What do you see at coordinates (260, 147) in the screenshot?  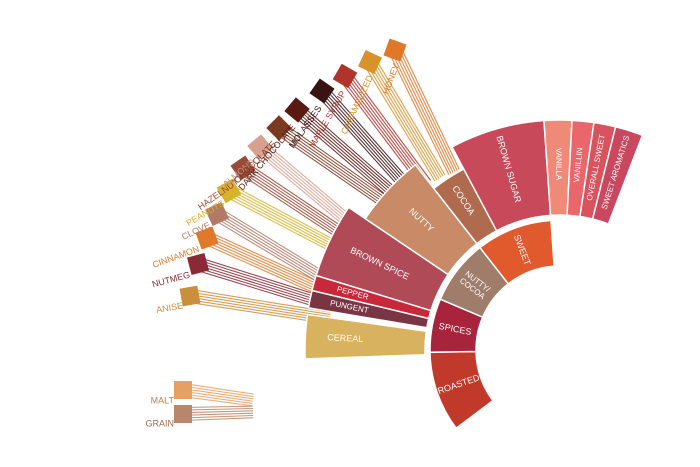 I see `leaf-marker-almond` at bounding box center [260, 147].